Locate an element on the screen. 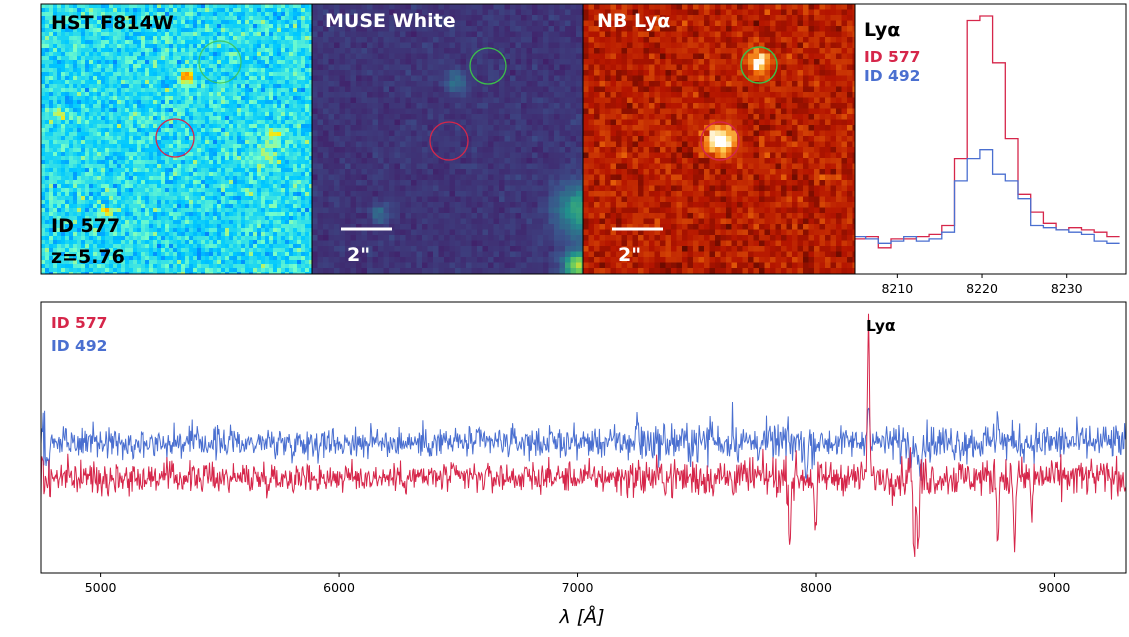 The height and width of the screenshot is (637, 1129). x-tick-label: 9000 is located at coordinates (1055, 587).